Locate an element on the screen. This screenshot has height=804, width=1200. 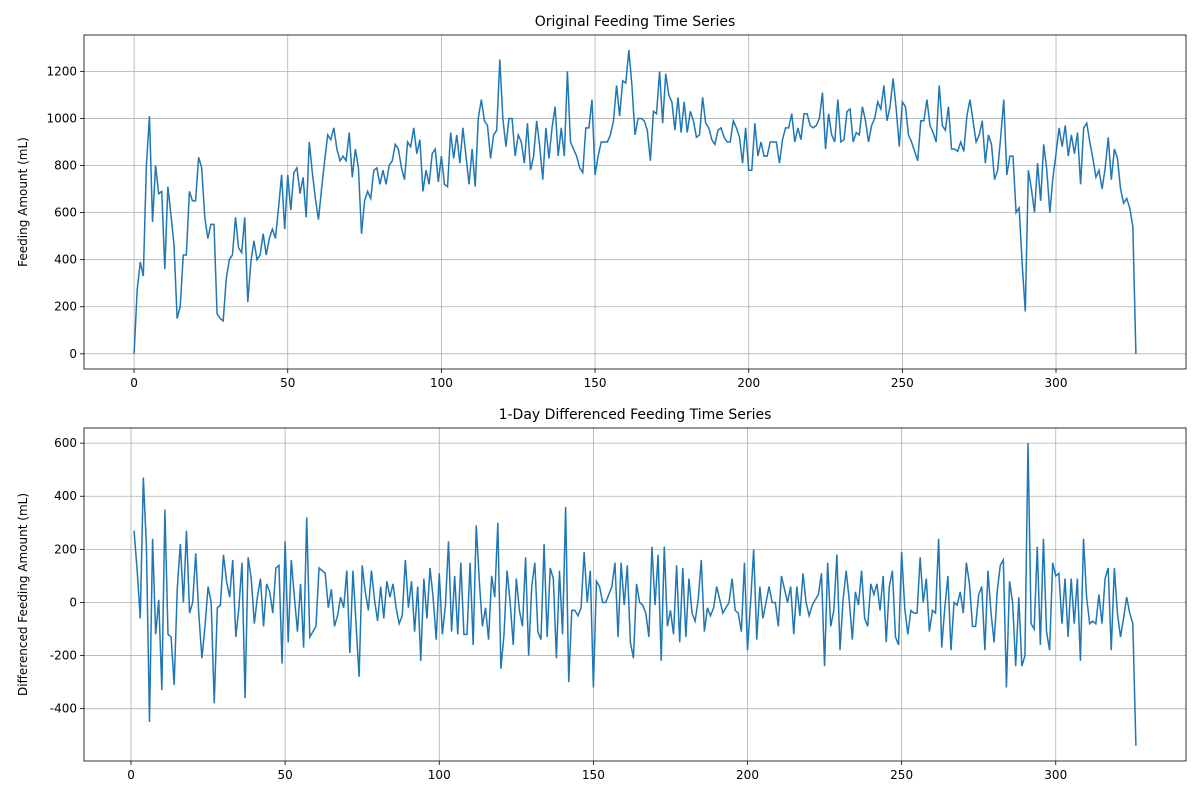
y-tick-label: 1200 is located at coordinates (61, 71).